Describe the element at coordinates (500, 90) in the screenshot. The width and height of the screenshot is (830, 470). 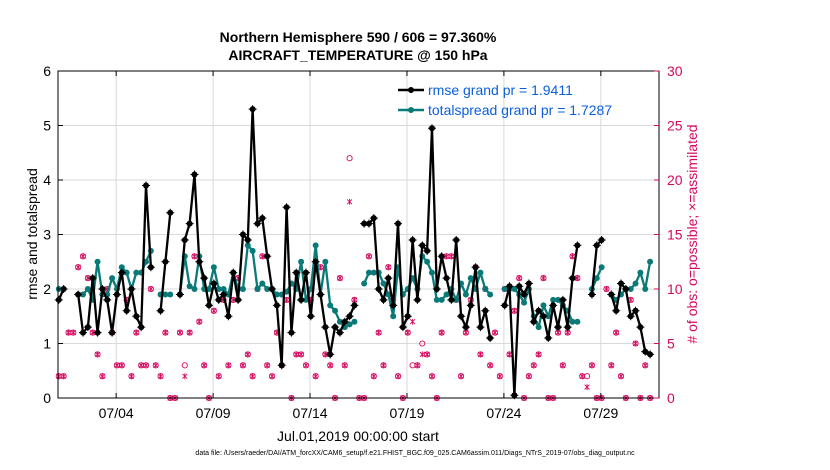
I see `legend-label-rmse: rmse grand pr = 1.9411` at that location.